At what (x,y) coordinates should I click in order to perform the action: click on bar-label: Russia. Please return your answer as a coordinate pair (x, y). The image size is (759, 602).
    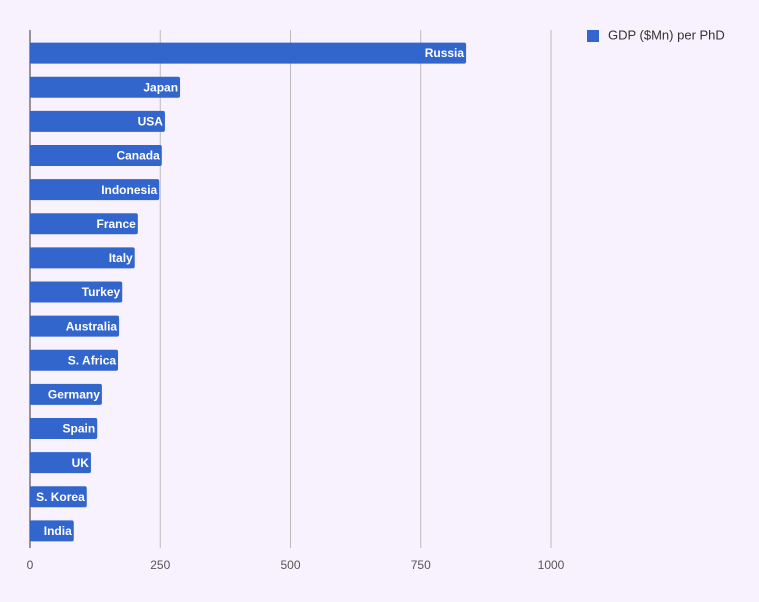
    Looking at the image, I should click on (445, 53).